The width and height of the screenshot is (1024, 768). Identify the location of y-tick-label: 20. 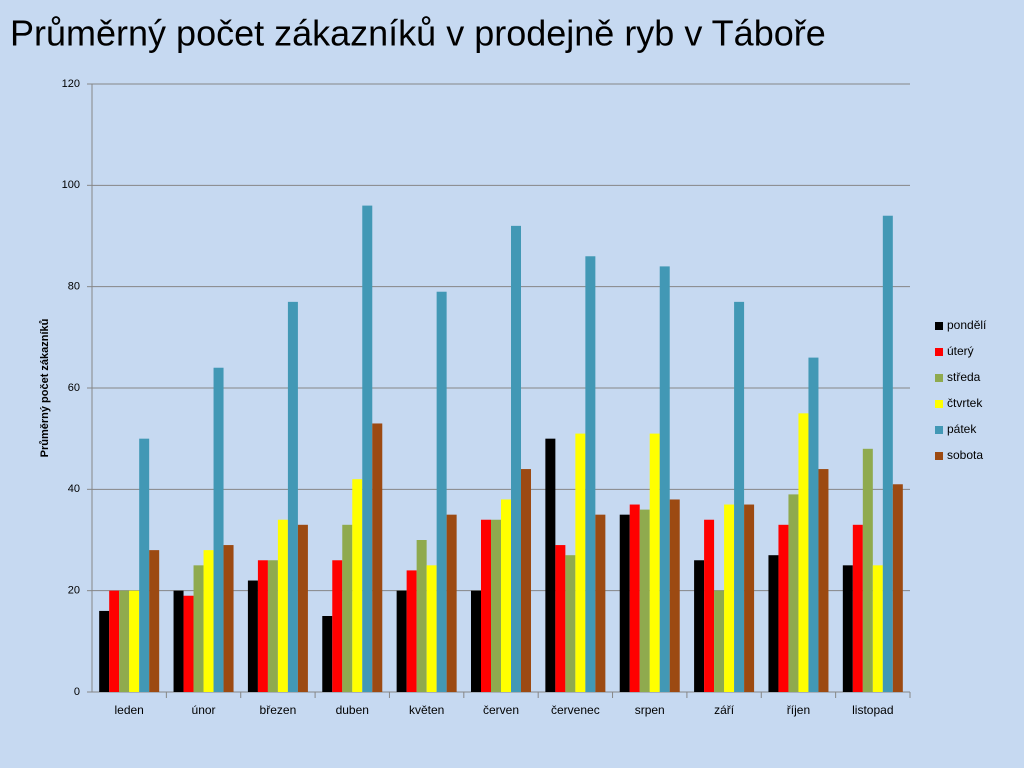
(74, 591).